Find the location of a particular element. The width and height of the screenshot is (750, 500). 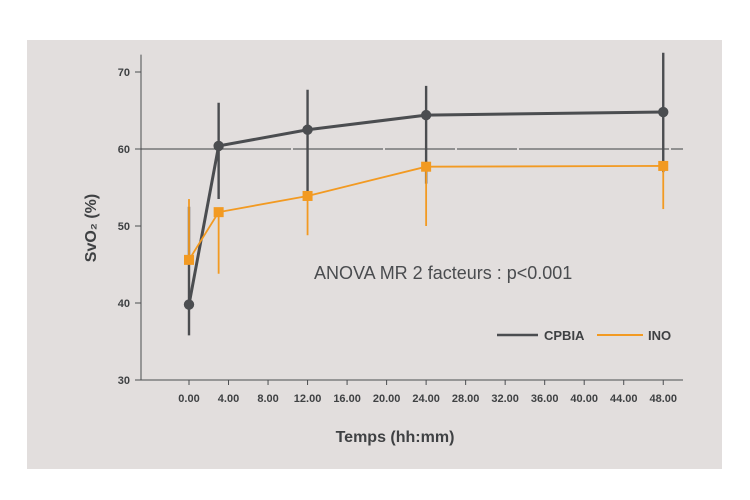

x-tick-label: 16.00 is located at coordinates (347, 399).